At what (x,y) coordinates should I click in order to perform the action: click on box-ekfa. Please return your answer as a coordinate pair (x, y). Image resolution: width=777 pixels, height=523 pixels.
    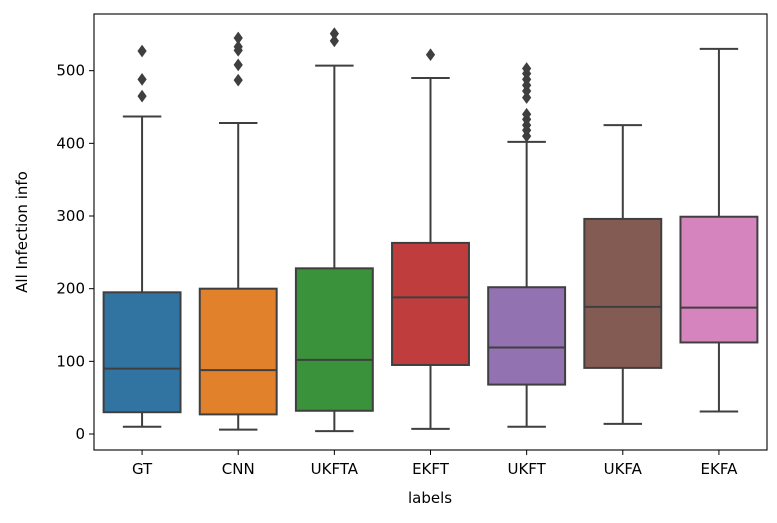
    Looking at the image, I should click on (719, 230).